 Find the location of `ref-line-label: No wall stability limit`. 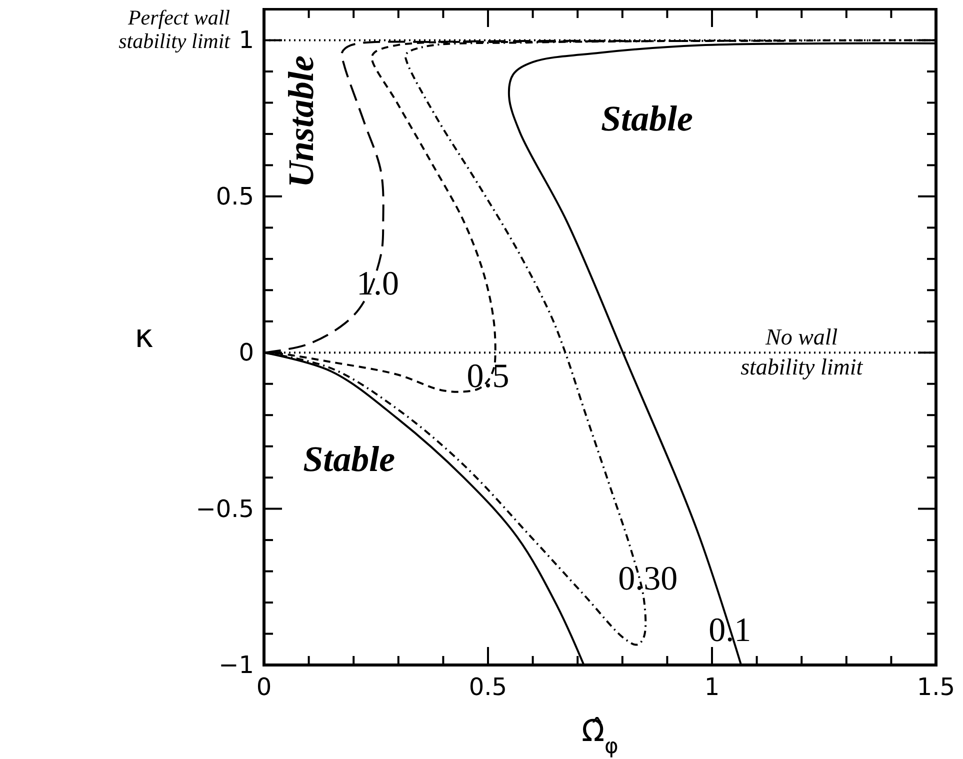

ref-line-label: No wall stability limit is located at coordinates (802, 352).